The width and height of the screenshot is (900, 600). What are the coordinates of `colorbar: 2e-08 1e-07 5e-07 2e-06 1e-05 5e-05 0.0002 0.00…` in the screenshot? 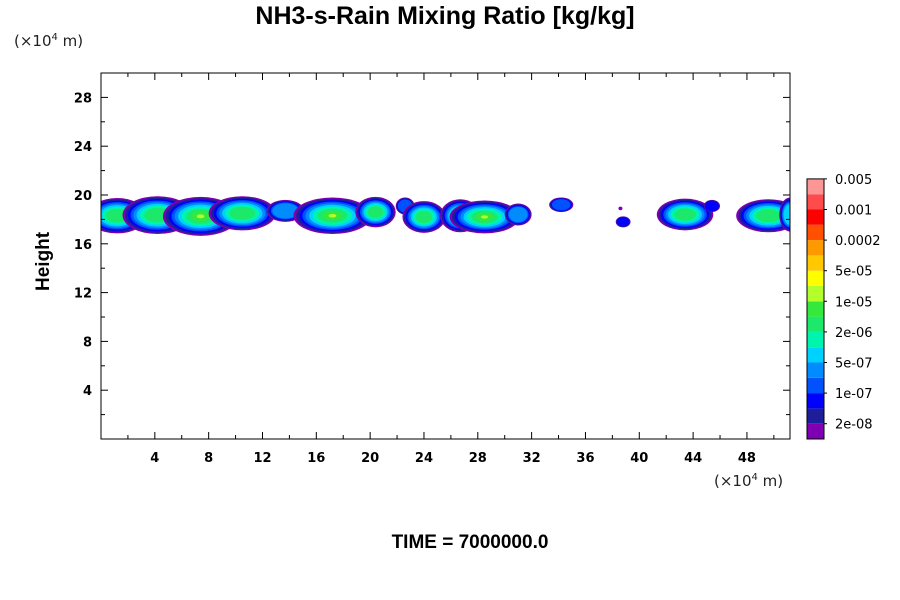 It's located at (843, 306).